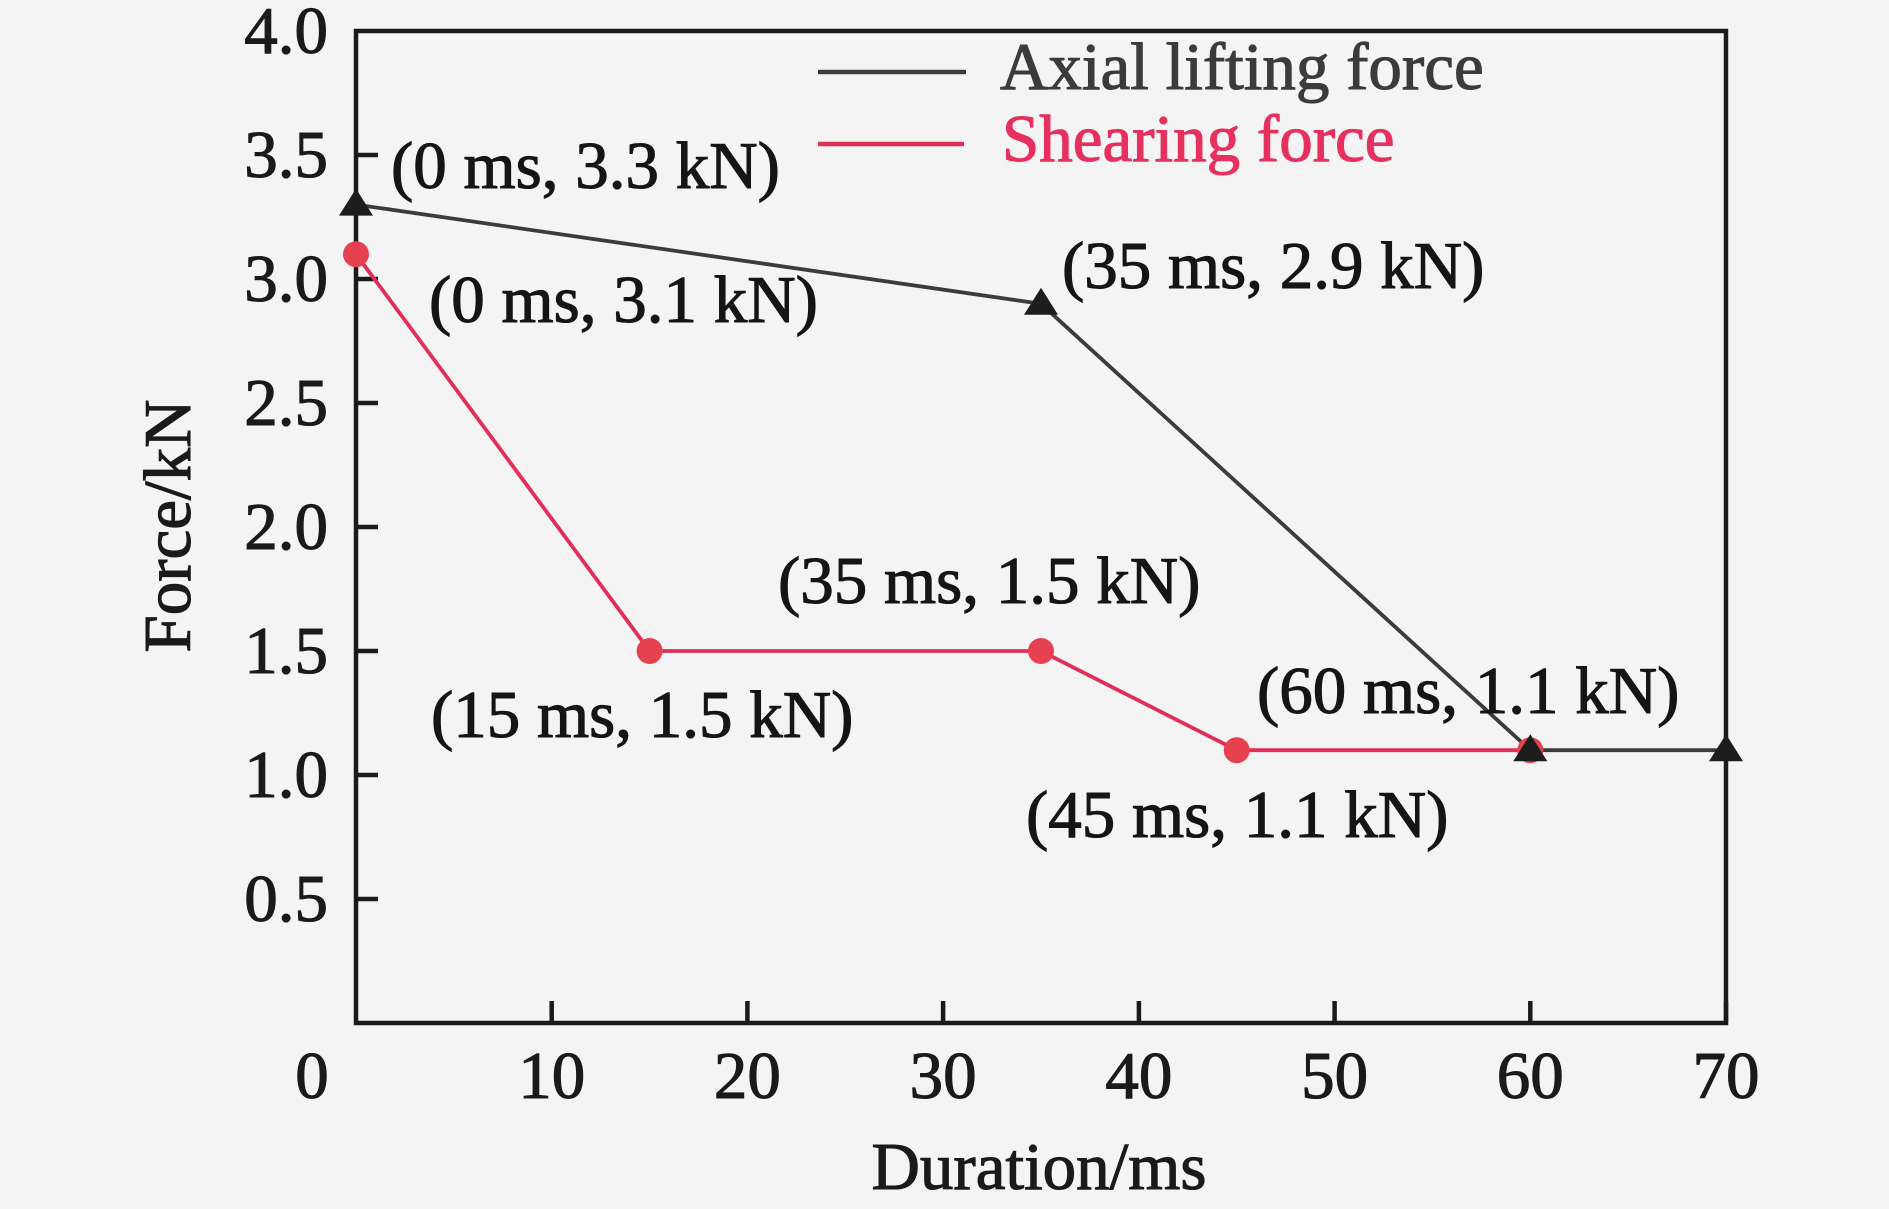 The height and width of the screenshot is (1209, 1889). I want to click on svg-text: 50, so click(1334, 1076).